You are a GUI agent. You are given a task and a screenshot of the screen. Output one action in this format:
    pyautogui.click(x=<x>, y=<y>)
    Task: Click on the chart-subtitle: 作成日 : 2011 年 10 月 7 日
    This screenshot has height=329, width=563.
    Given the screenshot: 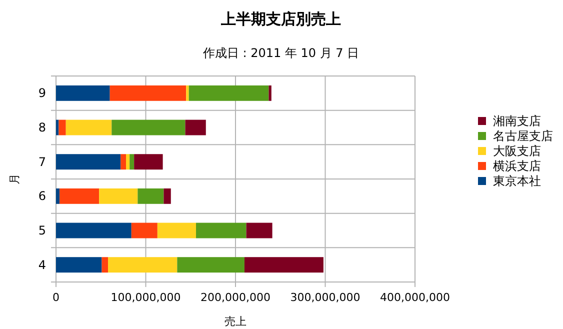 What is the action you would take?
    pyautogui.click(x=281, y=53)
    